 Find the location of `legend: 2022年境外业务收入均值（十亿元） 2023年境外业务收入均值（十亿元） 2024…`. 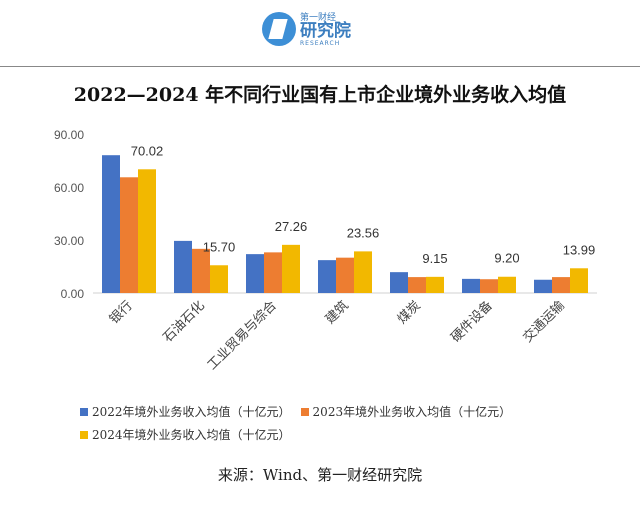

legend: 2022年境外业务收入均值（十亿元） 2023年境外业务收入均值（十亿元） 2024… is located at coordinates (340, 426).